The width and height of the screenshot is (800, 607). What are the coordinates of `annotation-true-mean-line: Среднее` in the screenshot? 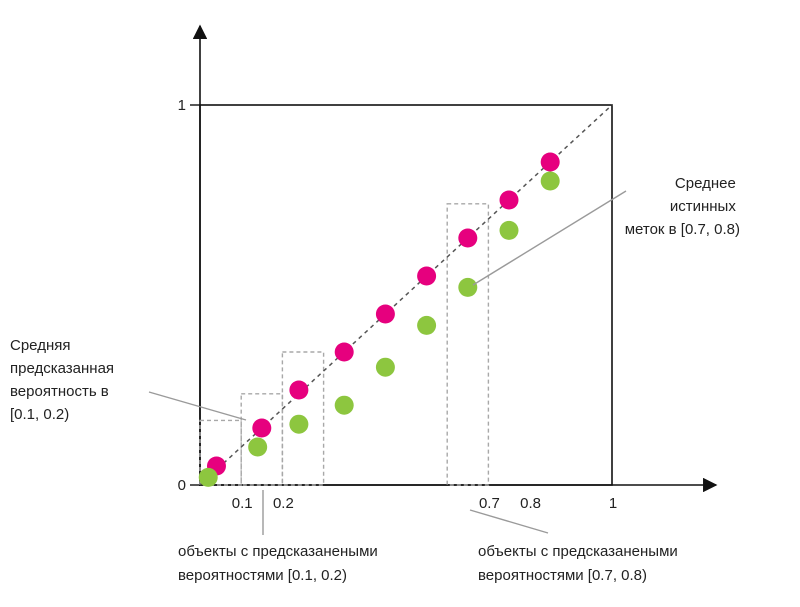 It's located at (705, 183).